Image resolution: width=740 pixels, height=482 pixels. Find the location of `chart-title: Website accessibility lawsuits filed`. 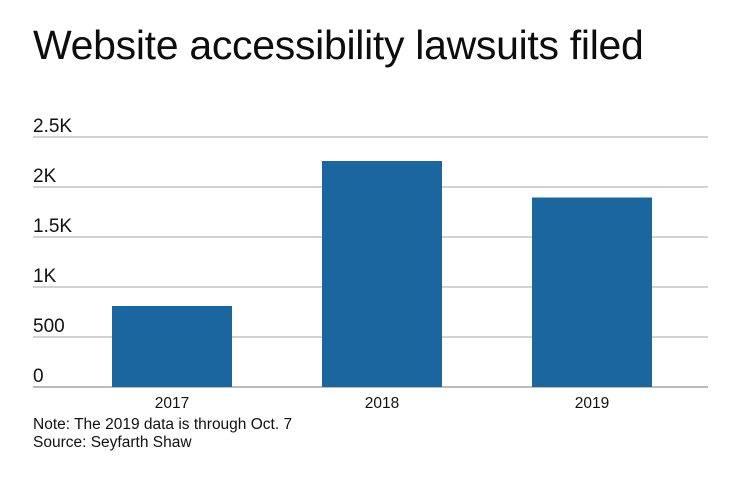

chart-title: Website accessibility lawsuits filed is located at coordinates (338, 45).